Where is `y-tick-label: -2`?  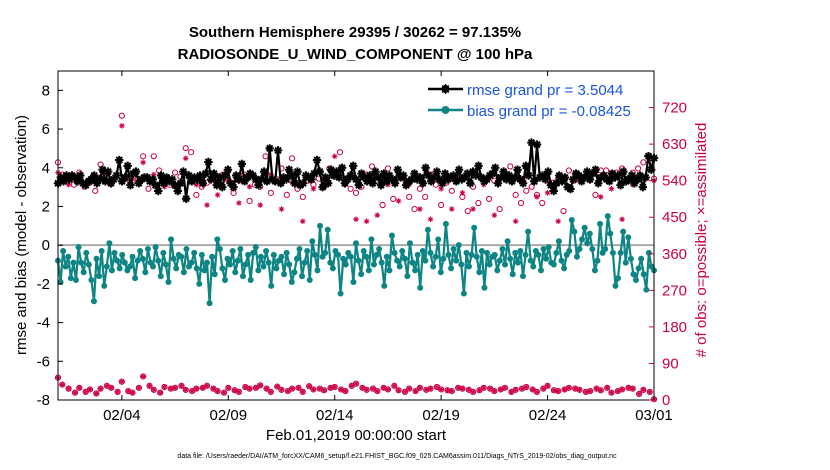
y-tick-label: -2 is located at coordinates (43, 284).